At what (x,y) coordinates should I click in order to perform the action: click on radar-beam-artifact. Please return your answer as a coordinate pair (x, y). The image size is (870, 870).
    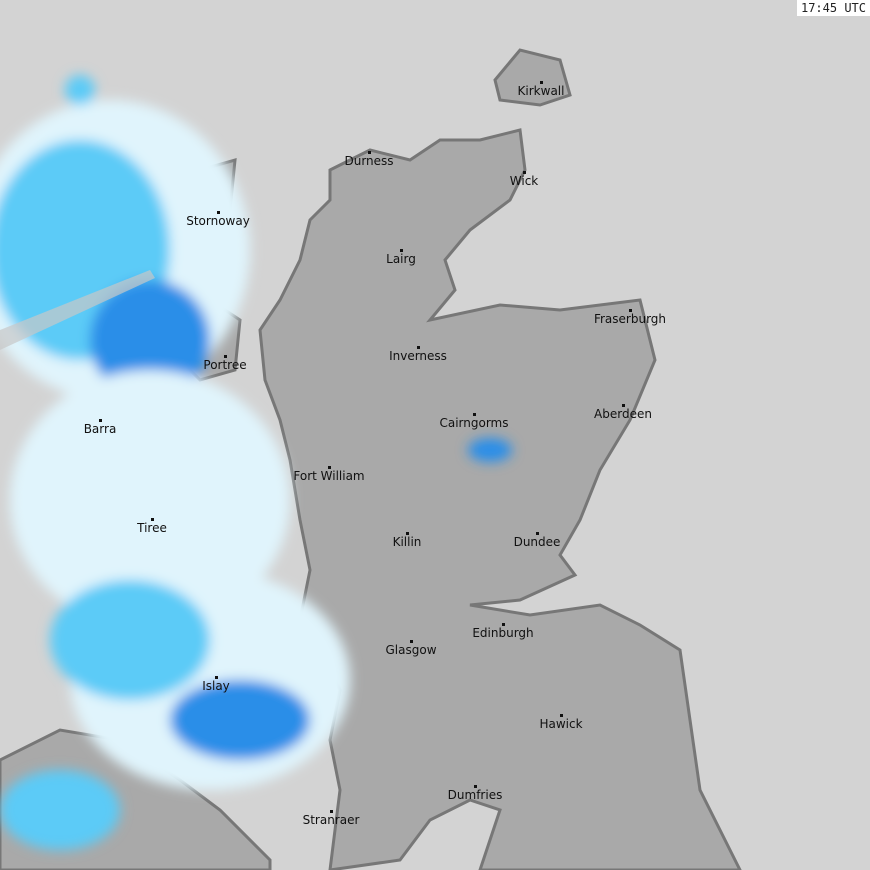
    Looking at the image, I should click on (77, 310).